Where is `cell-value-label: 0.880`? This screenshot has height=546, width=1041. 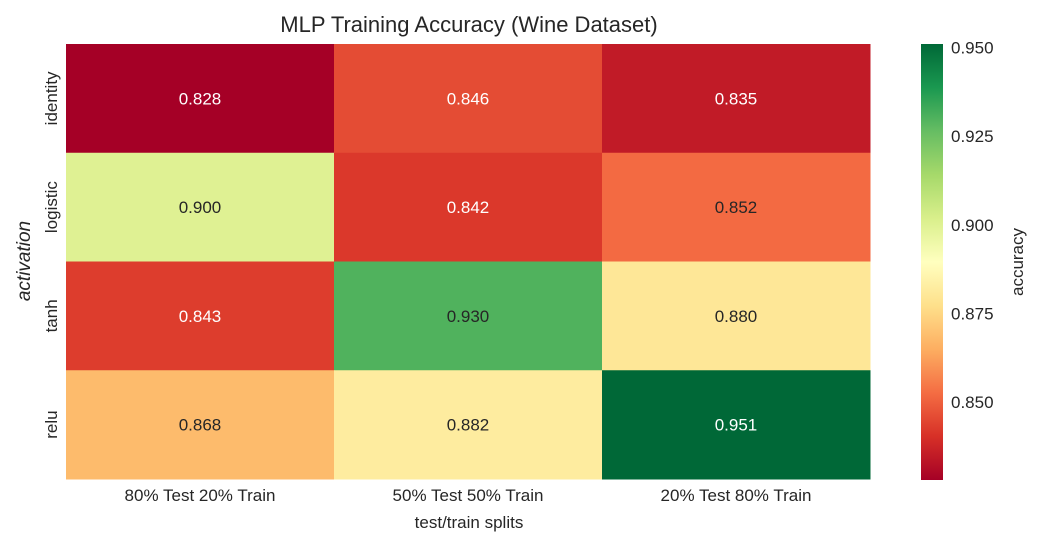 cell-value-label: 0.880 is located at coordinates (736, 316).